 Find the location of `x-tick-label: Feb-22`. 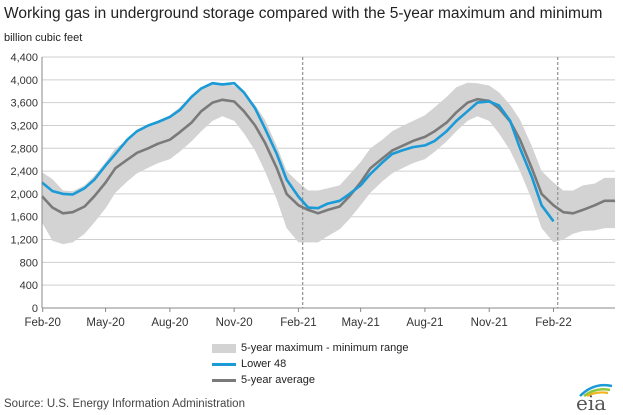

x-tick-label: Feb-22 is located at coordinates (553, 323).